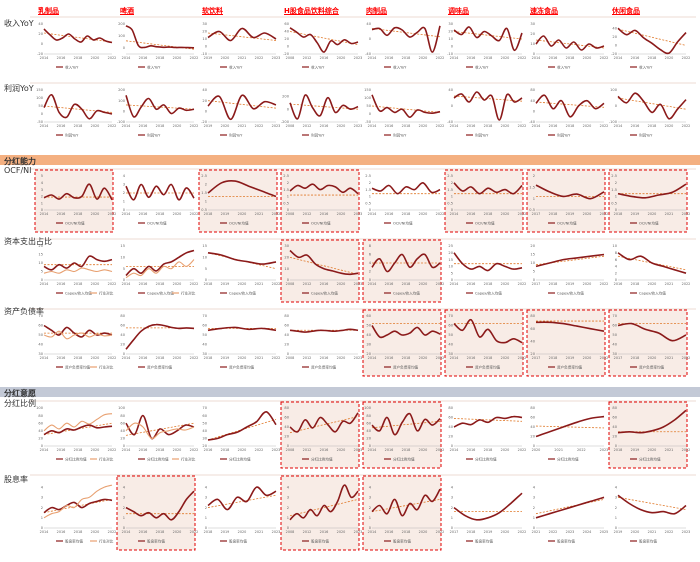 This screenshot has width=700, height=562. I want to click on y-tick-label: 2.5, so click(450, 176).